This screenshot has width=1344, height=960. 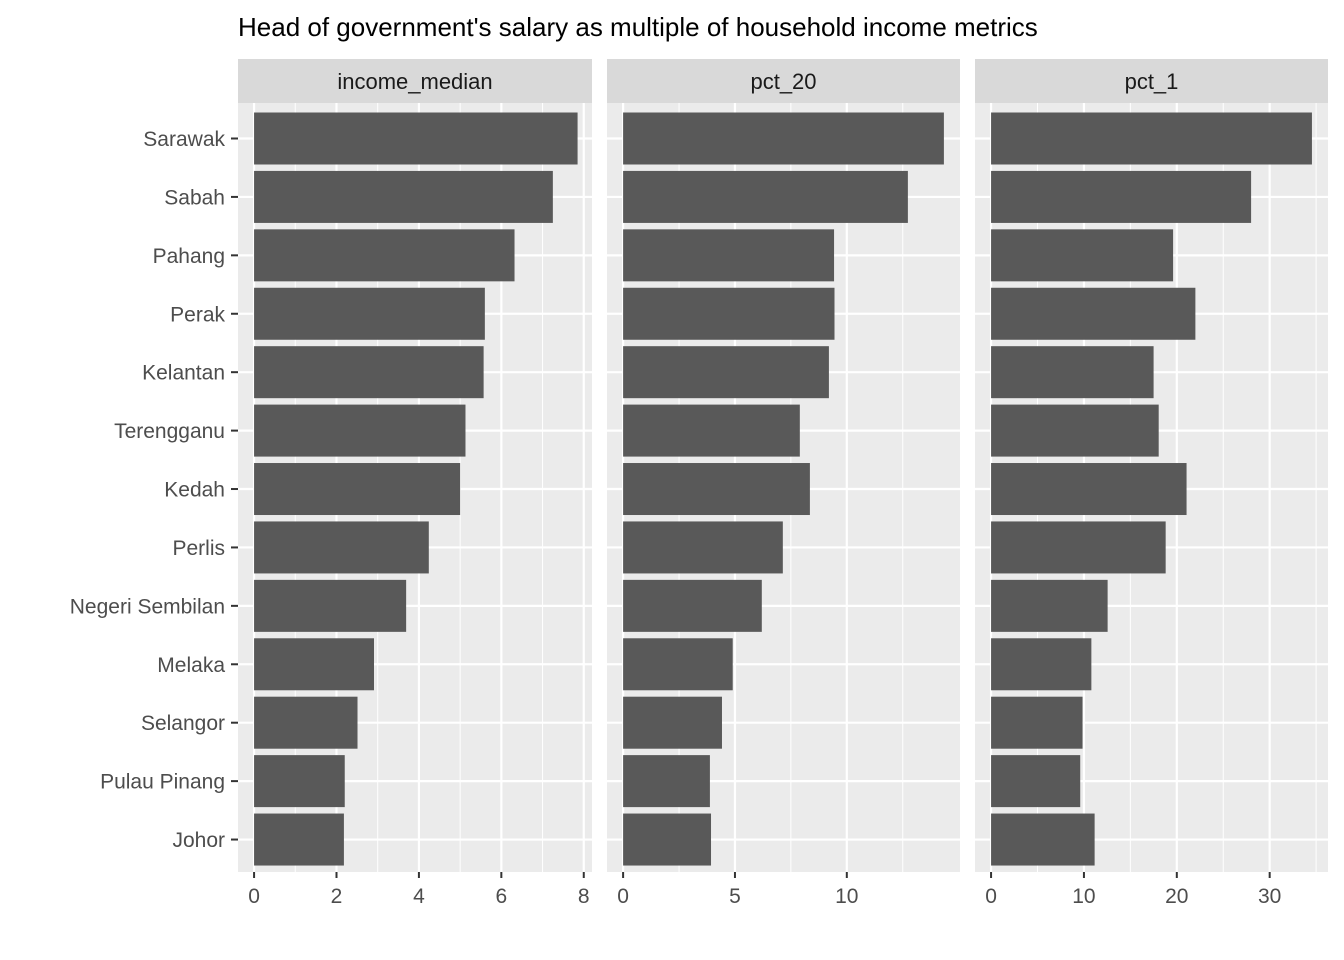 What do you see at coordinates (194, 197) in the screenshot?
I see `y-tick-label: Sabah` at bounding box center [194, 197].